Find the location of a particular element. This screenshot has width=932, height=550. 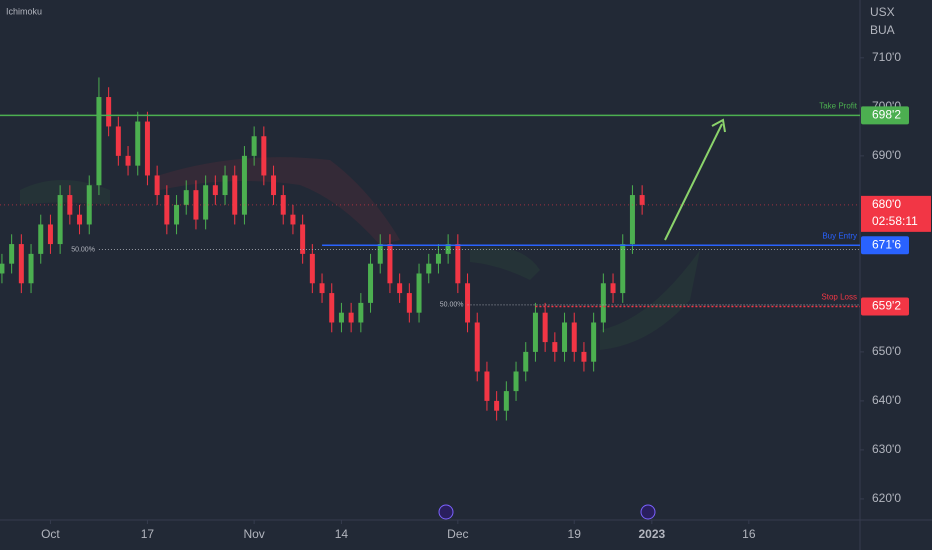

y-tick-label: 640'0 is located at coordinates (886, 400).